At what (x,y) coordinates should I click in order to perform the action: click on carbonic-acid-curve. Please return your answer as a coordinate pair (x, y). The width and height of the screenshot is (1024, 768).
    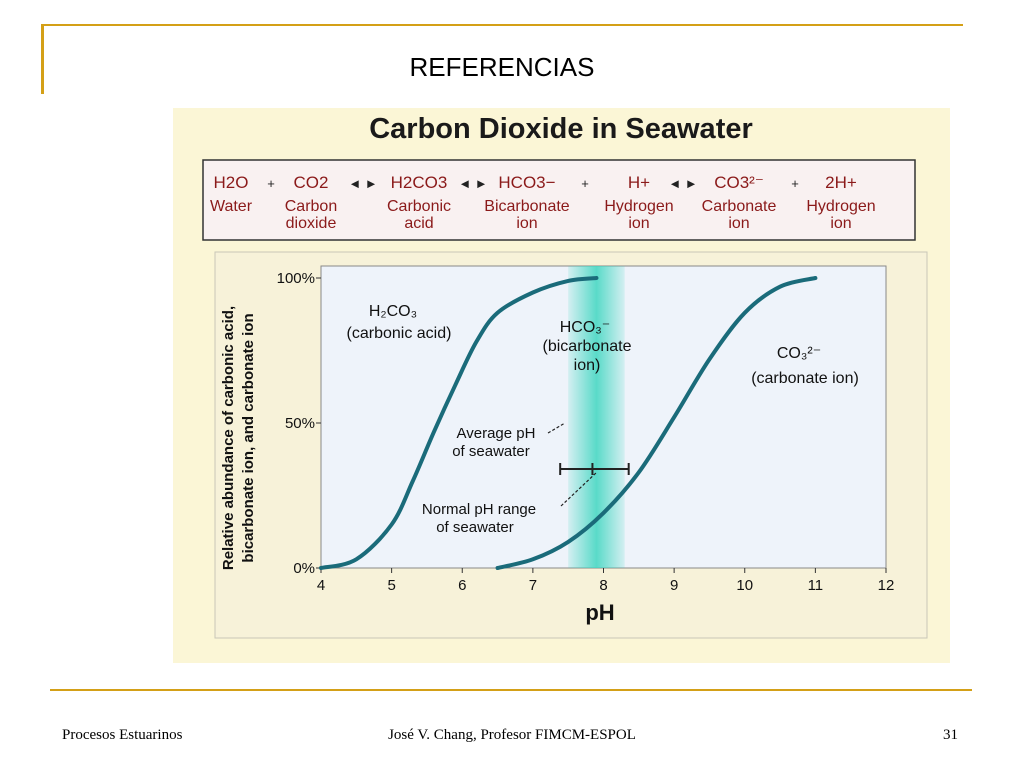
    Looking at the image, I should click on (459, 423).